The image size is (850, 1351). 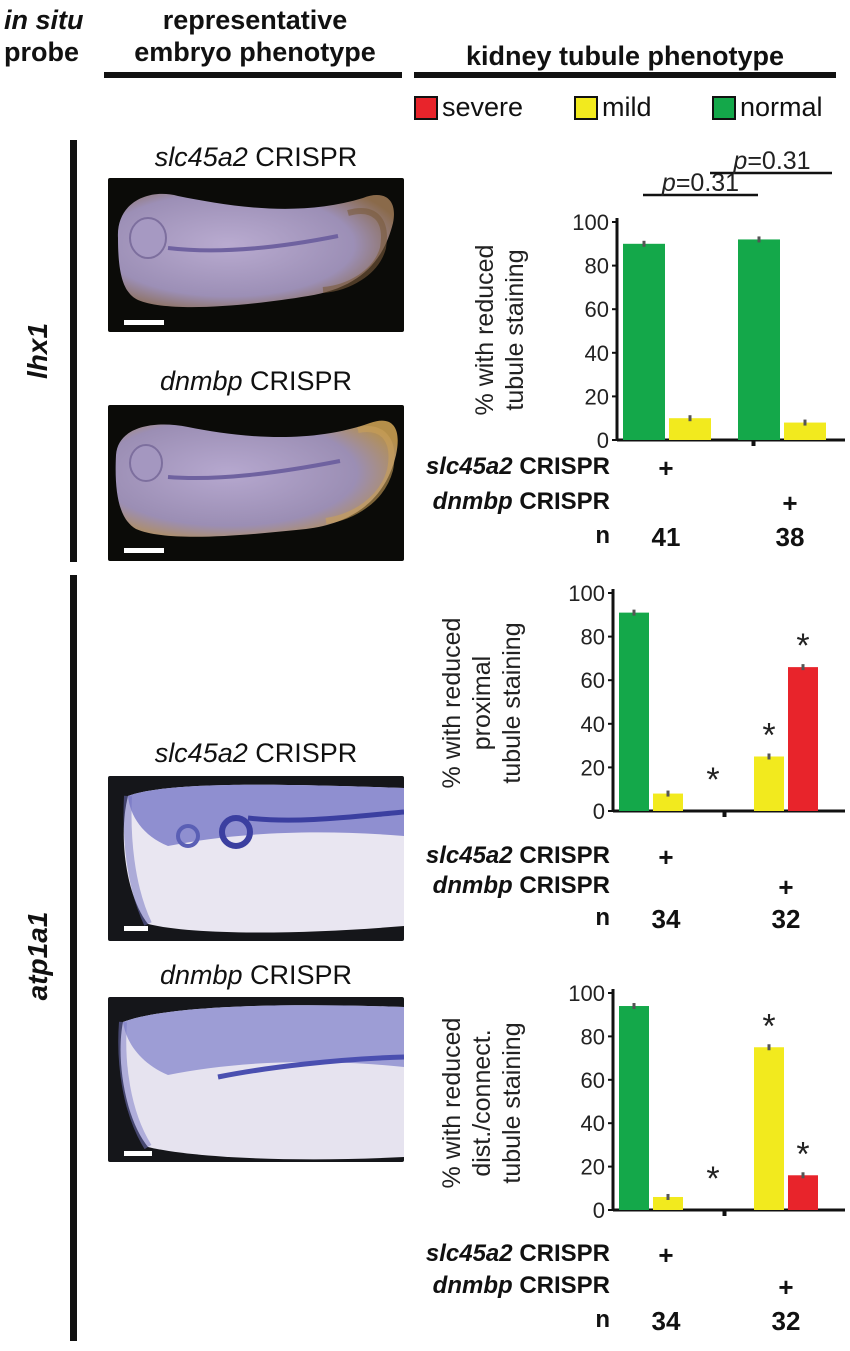 I want to click on row-label-lhx1: lhx1, so click(x=37, y=351).